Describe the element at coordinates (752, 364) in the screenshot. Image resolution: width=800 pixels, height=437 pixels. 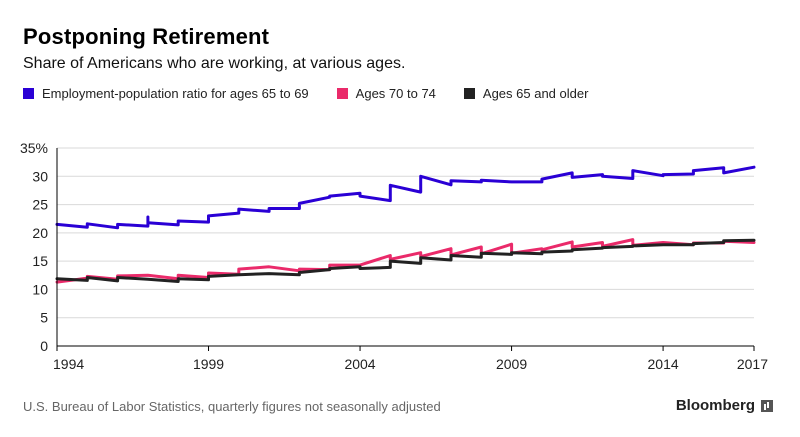
I see `x-tick-label: 2017` at that location.